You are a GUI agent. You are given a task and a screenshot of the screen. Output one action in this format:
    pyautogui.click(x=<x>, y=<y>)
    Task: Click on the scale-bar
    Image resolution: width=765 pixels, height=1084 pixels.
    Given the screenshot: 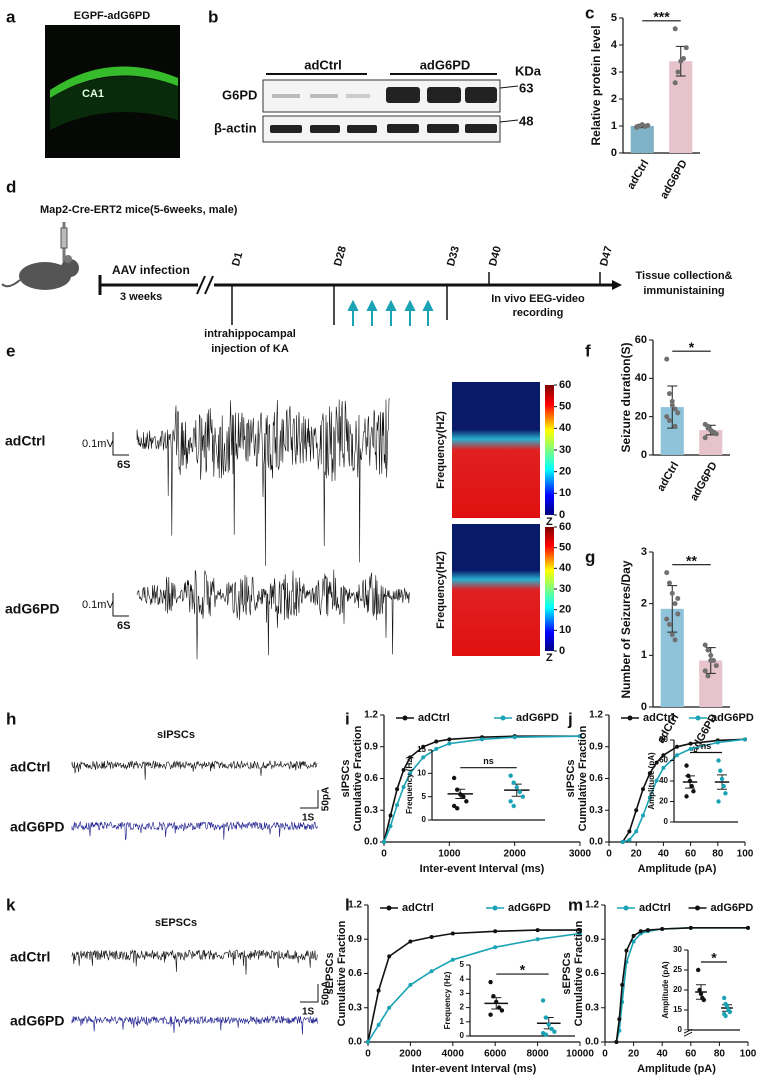 What is the action you would take?
    pyautogui.click(x=309, y=799)
    